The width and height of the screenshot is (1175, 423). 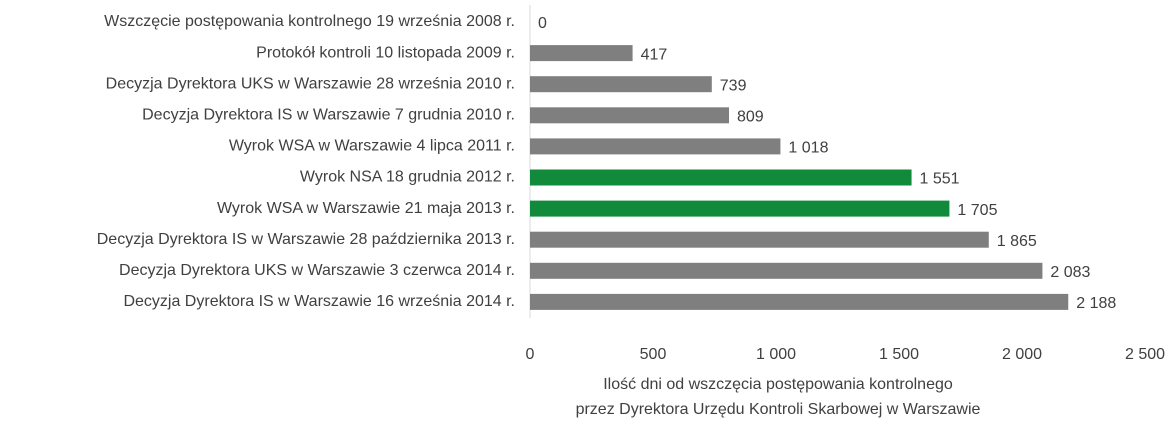 What do you see at coordinates (654, 54) in the screenshot?
I see `value-label: 417` at bounding box center [654, 54].